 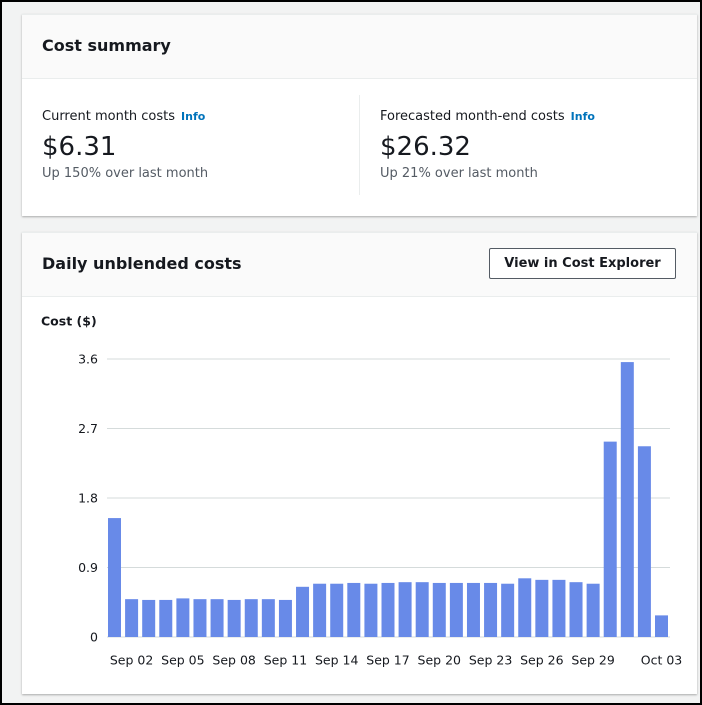 What do you see at coordinates (541, 660) in the screenshot?
I see `x-tick-label: Sep 26` at bounding box center [541, 660].